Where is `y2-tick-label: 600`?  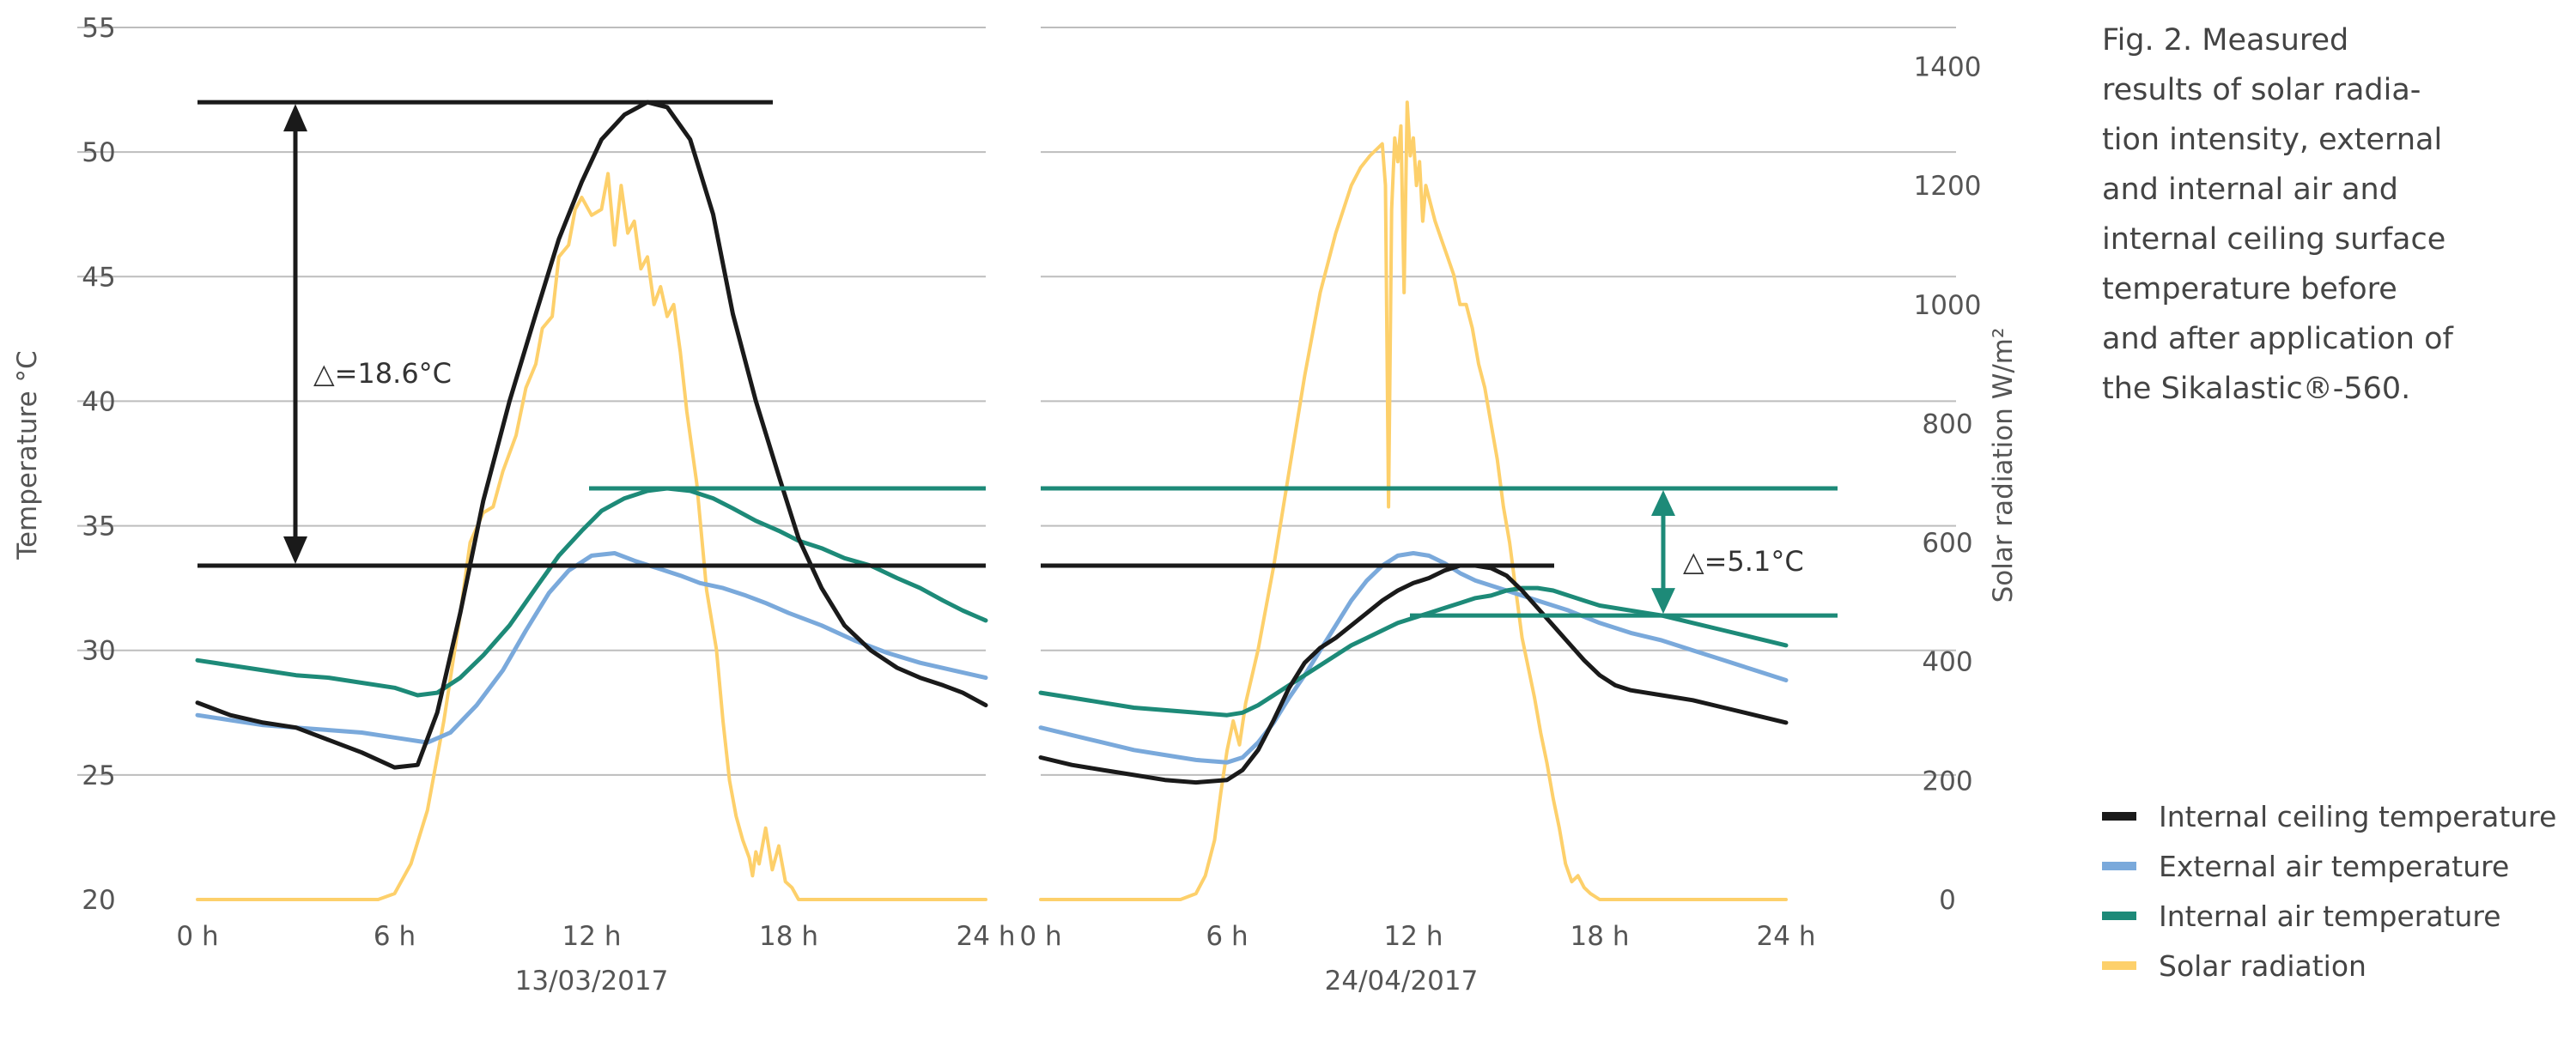 y2-tick-label: 600 is located at coordinates (1947, 543).